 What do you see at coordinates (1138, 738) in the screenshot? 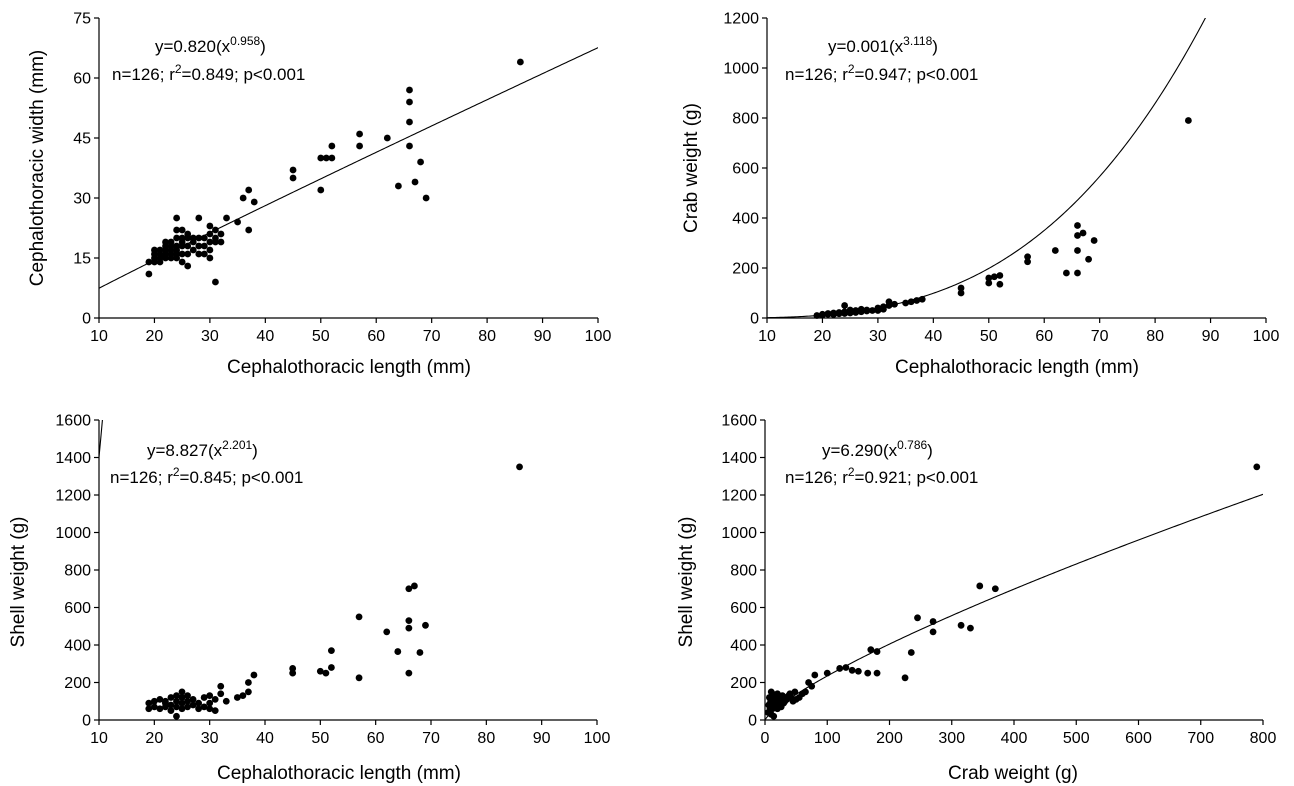
I see `x-tick-label: 600` at bounding box center [1138, 738].